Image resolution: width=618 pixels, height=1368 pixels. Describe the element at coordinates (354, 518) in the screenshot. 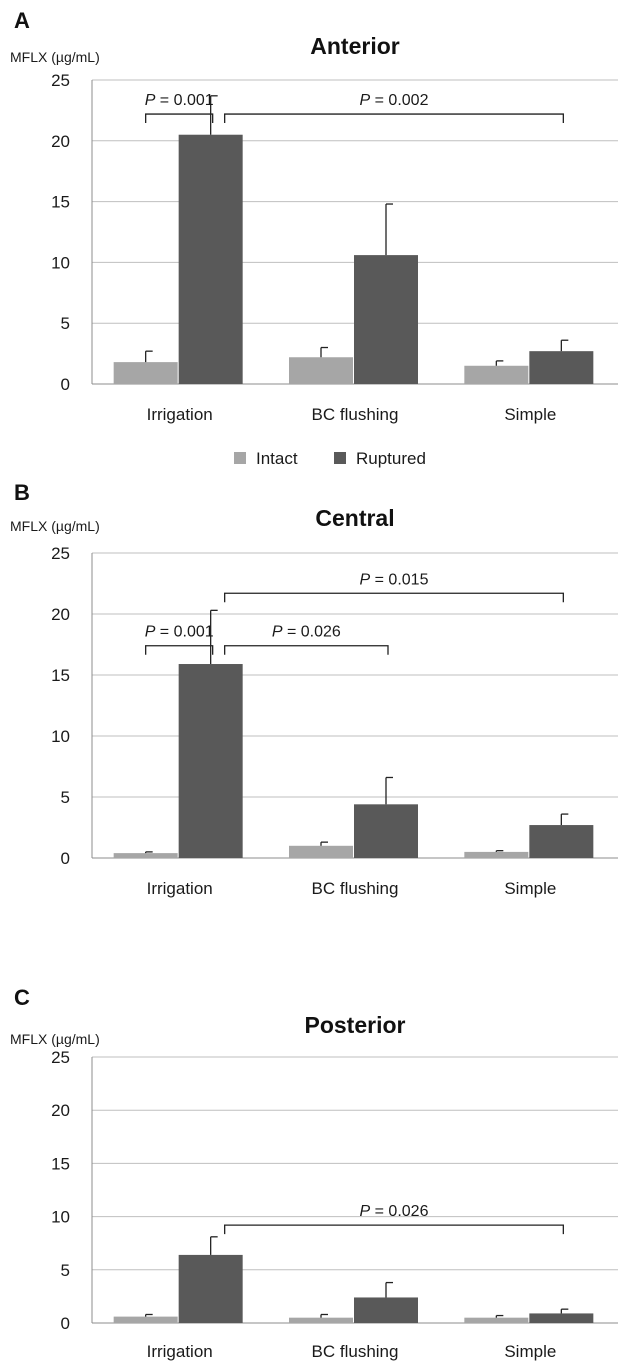

I see `chart-title: Central` at that location.